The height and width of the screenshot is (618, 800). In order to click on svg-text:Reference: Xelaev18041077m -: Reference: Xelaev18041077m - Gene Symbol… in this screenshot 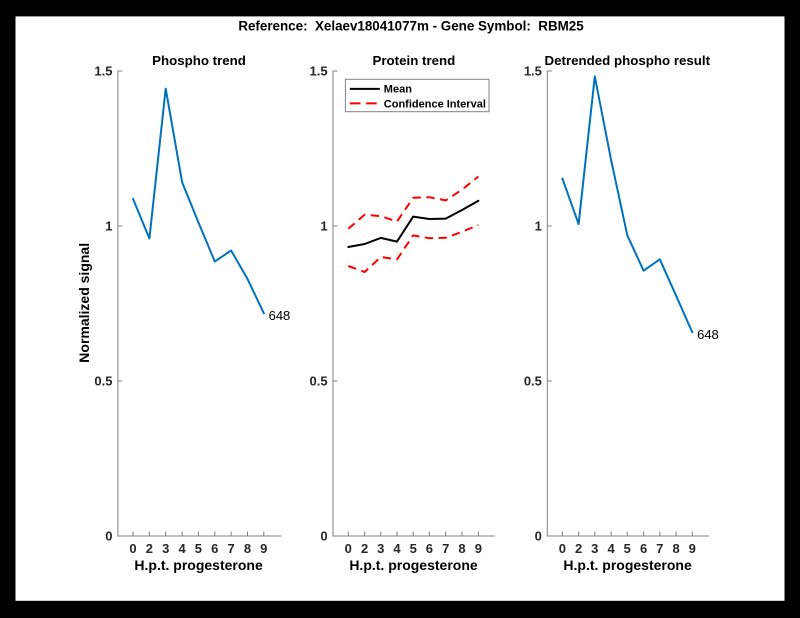, I will do `click(411, 25)`.